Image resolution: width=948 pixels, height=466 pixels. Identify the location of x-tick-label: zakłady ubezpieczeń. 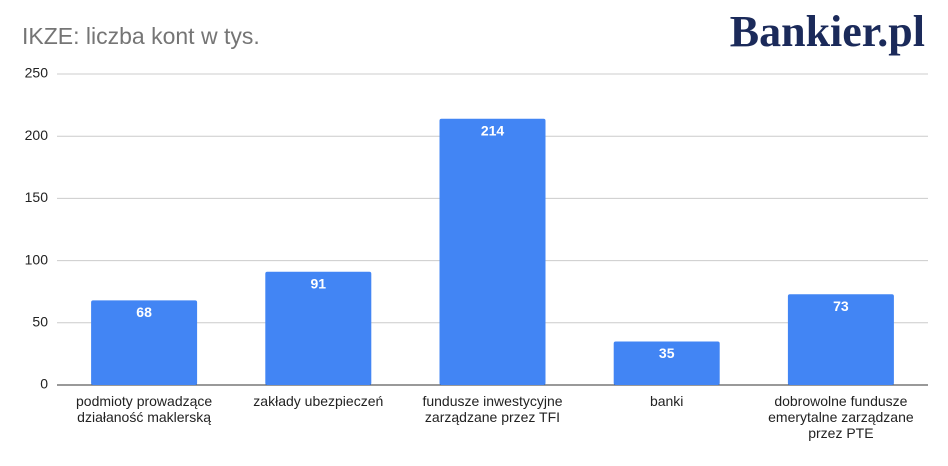
(318, 401).